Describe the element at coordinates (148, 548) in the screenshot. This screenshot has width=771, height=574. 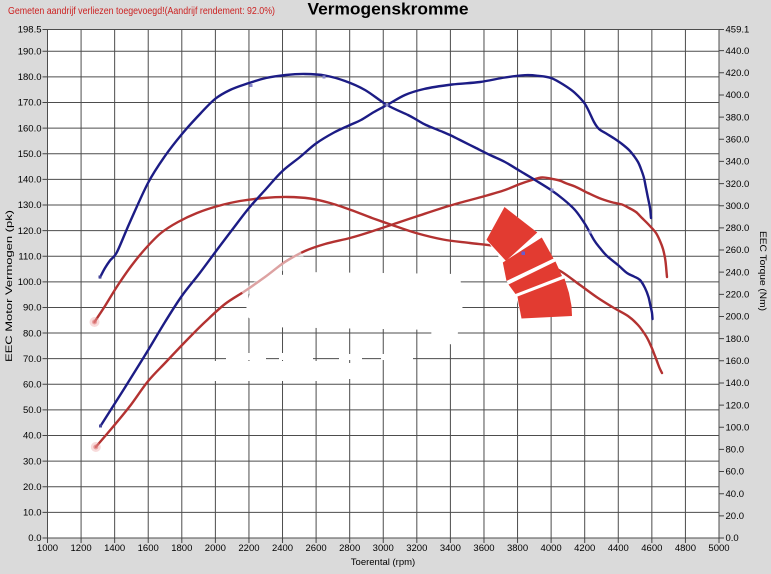
I see `svg-text: 1600` at that location.